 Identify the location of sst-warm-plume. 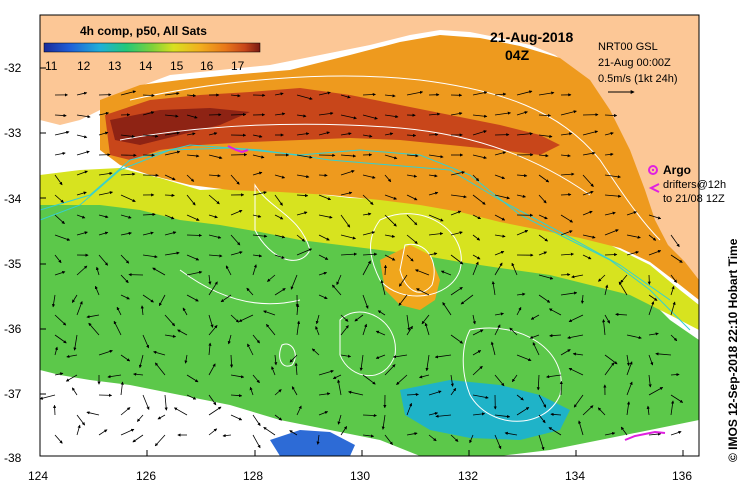
(410, 277).